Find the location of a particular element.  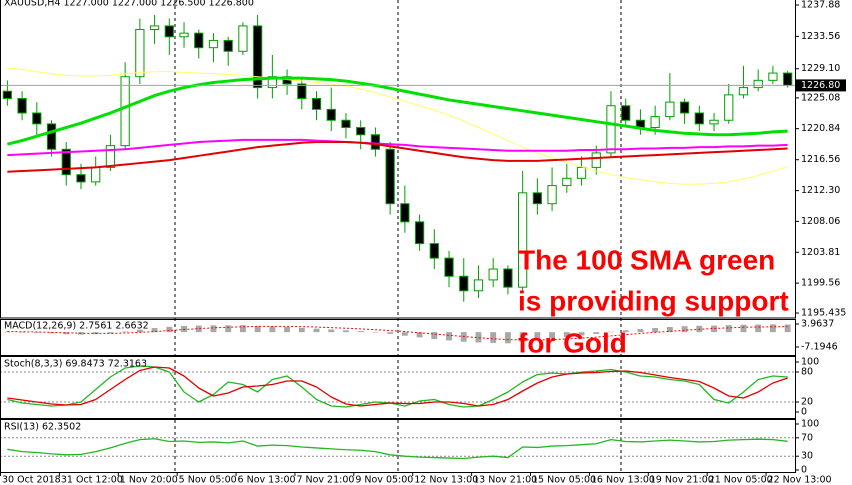

macd-panel is located at coordinates (398, 337).